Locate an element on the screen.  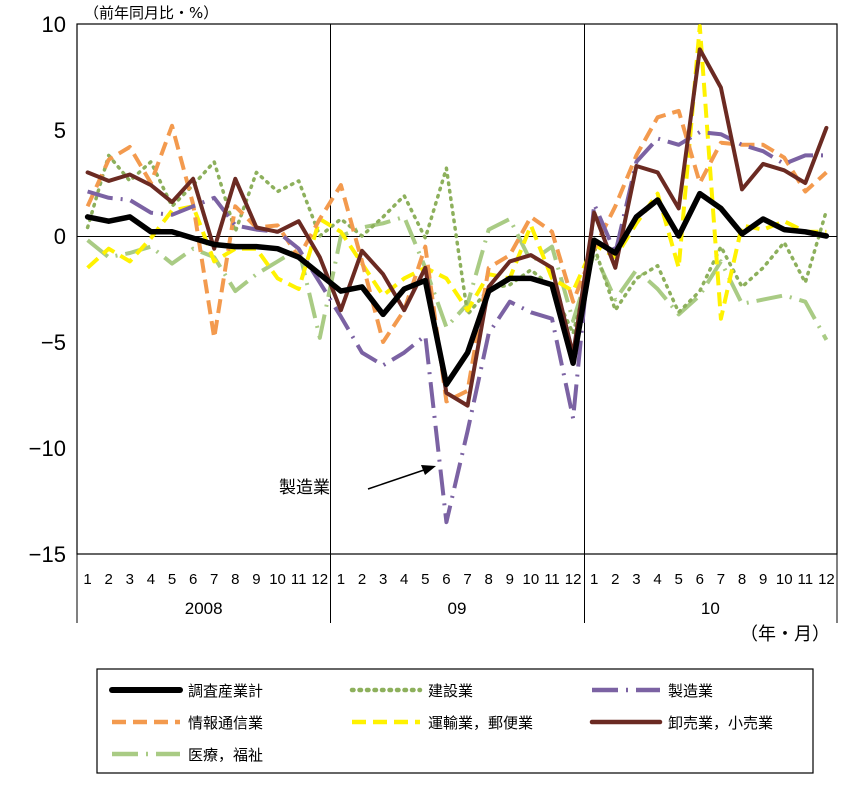
year-tick-label: 2008 is located at coordinates (204, 608).